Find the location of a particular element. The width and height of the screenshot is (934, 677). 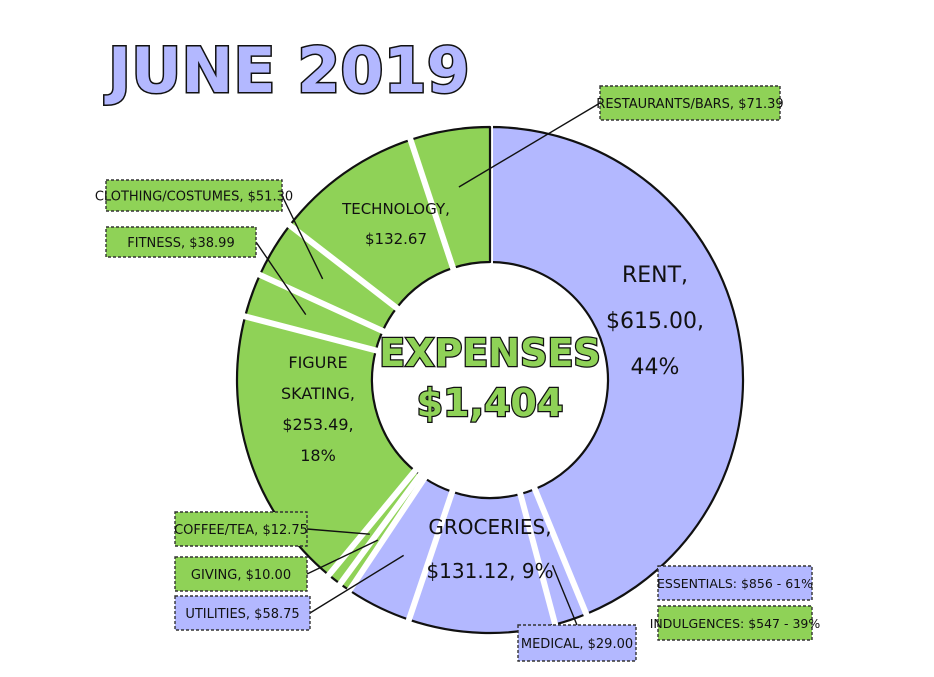

leader-line-utilities is located at coordinates (357, 584).